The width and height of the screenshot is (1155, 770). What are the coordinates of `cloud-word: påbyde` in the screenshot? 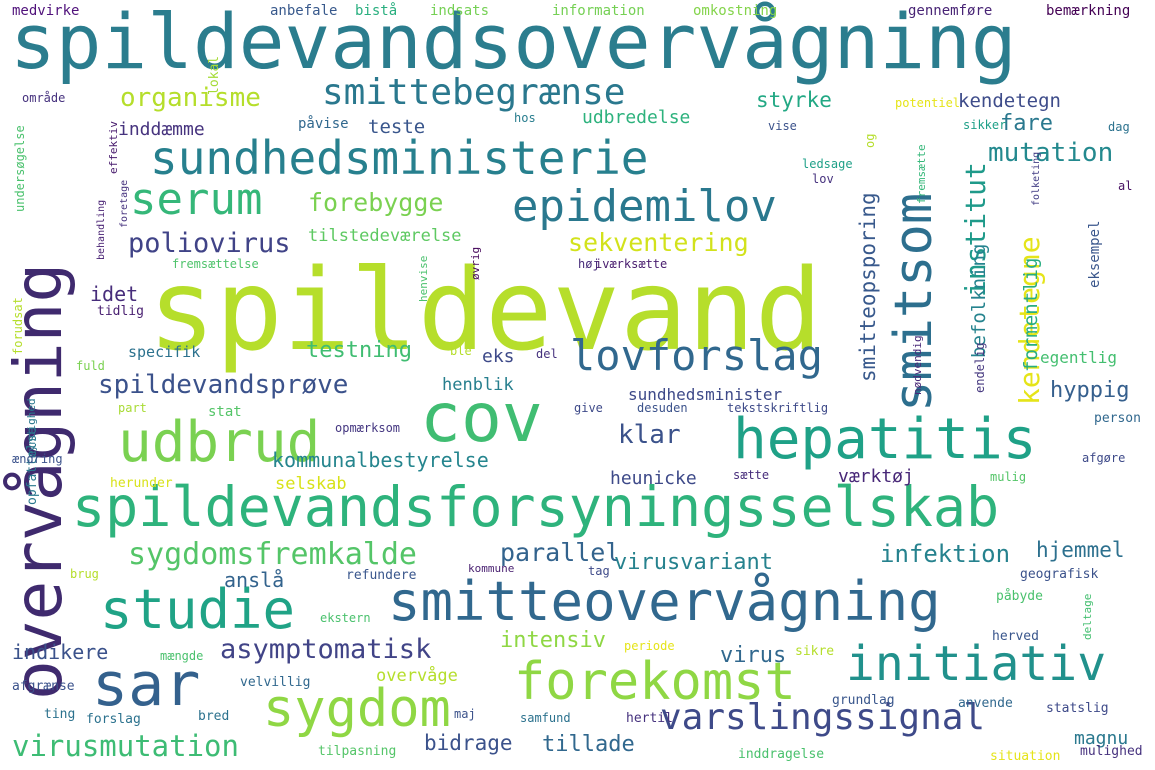 It's located at (1019, 596).